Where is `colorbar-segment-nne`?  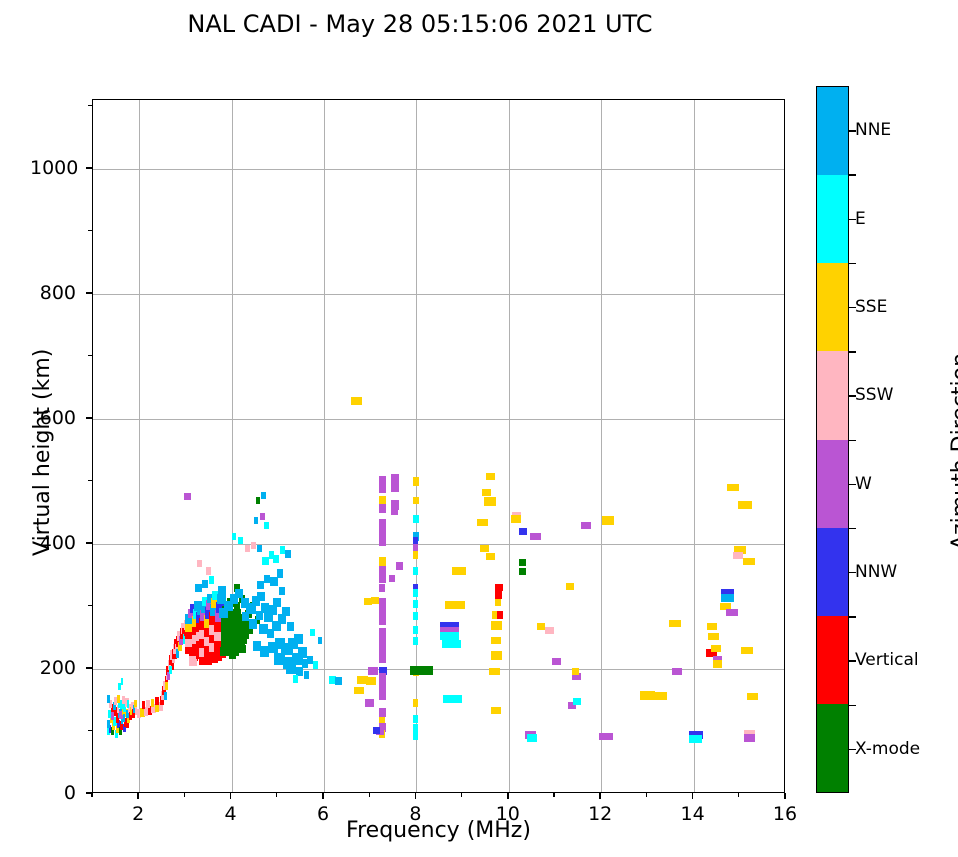 colorbar-segment-nne is located at coordinates (832, 131).